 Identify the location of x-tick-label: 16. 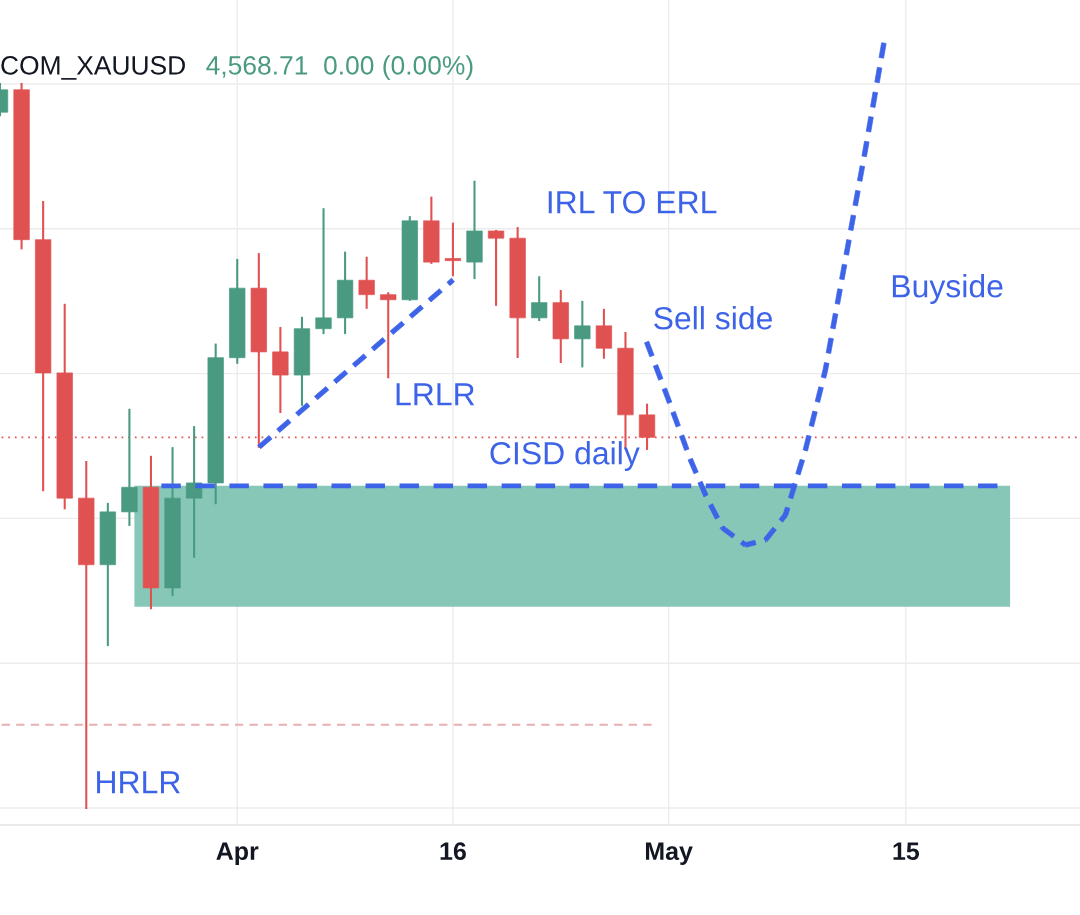
(453, 851).